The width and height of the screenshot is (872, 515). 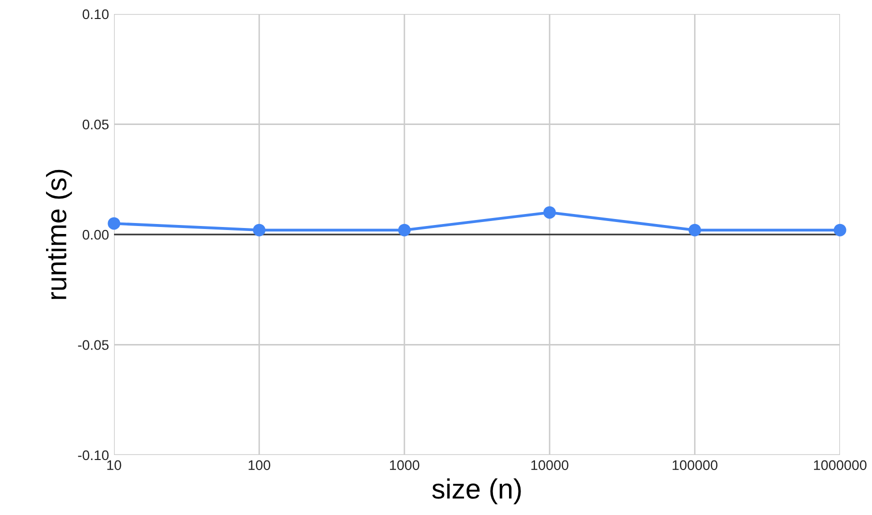 What do you see at coordinates (476, 491) in the screenshot?
I see `x-axis-title: size (n)` at bounding box center [476, 491].